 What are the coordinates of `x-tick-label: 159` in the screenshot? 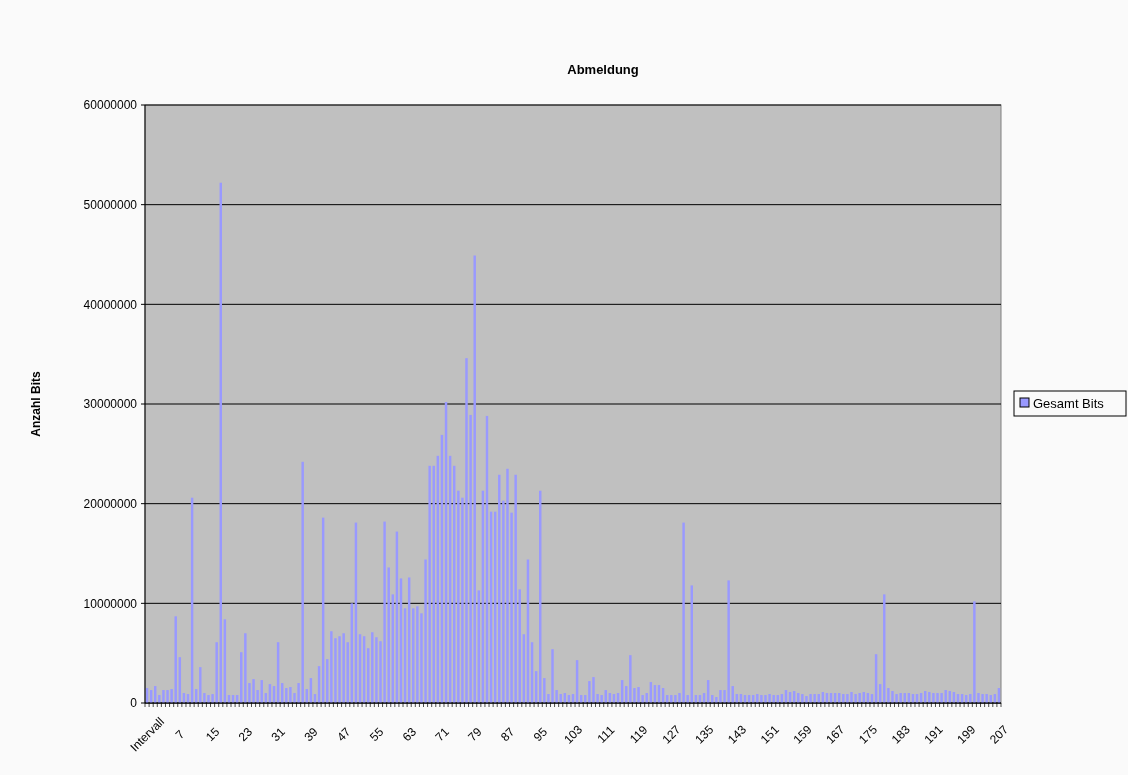 It's located at (802, 734).